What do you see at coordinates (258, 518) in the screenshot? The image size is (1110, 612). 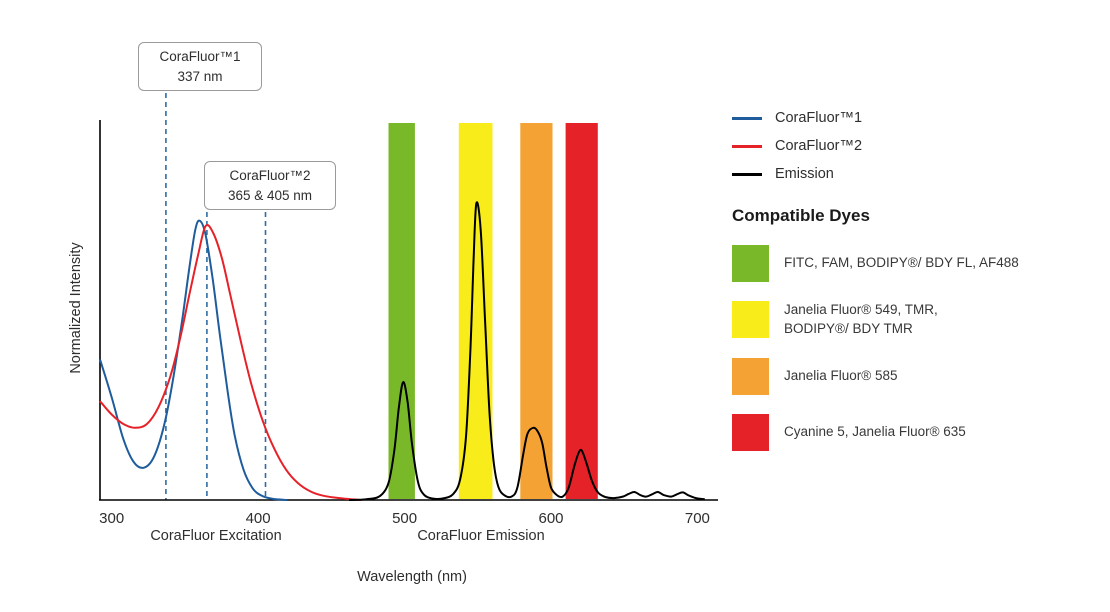 I see `x-tick-label-400: 400` at bounding box center [258, 518].